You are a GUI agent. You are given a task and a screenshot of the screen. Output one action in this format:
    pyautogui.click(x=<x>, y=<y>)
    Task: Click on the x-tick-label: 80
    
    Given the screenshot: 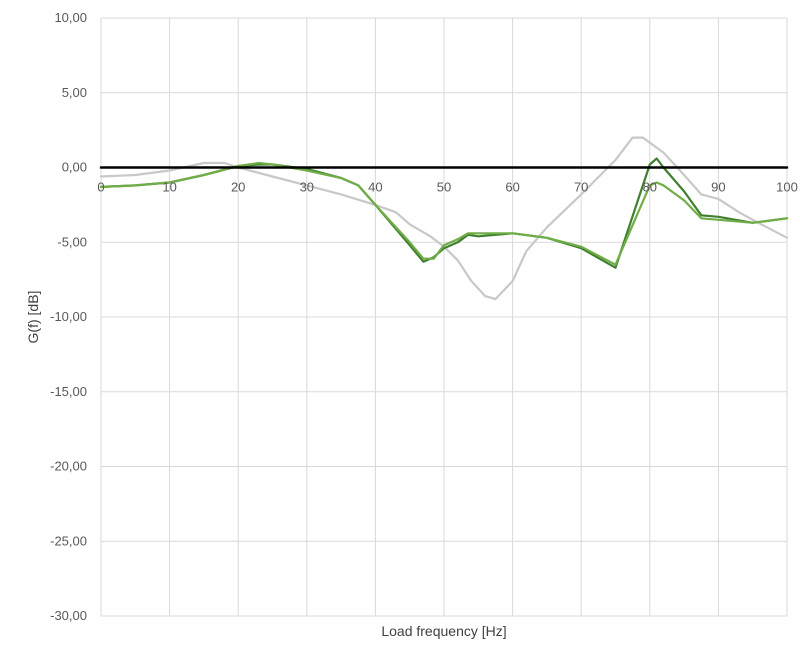 What is the action you would take?
    pyautogui.click(x=650, y=187)
    